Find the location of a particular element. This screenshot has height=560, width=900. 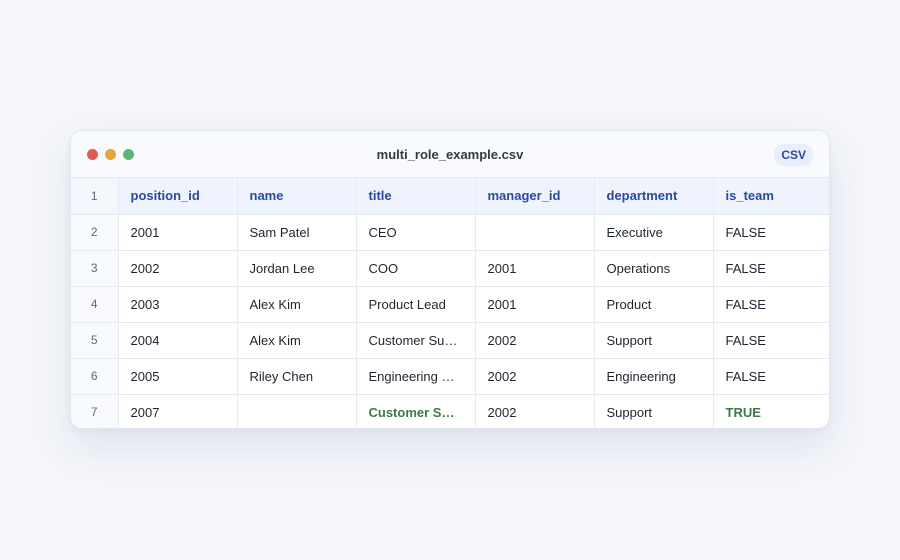

cell-title: Product Lead is located at coordinates (416, 304).